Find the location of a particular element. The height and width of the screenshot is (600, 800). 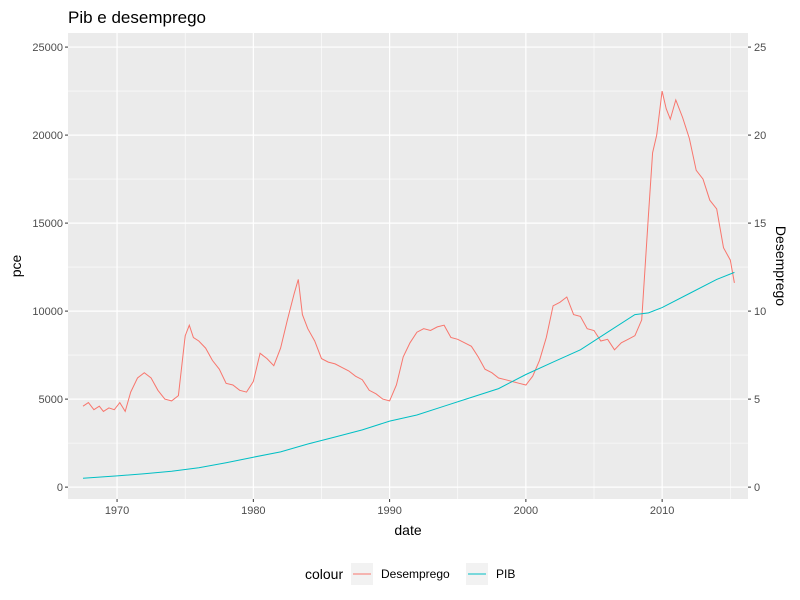

legend-label-desemprego: Desemprego is located at coordinates (415, 574).